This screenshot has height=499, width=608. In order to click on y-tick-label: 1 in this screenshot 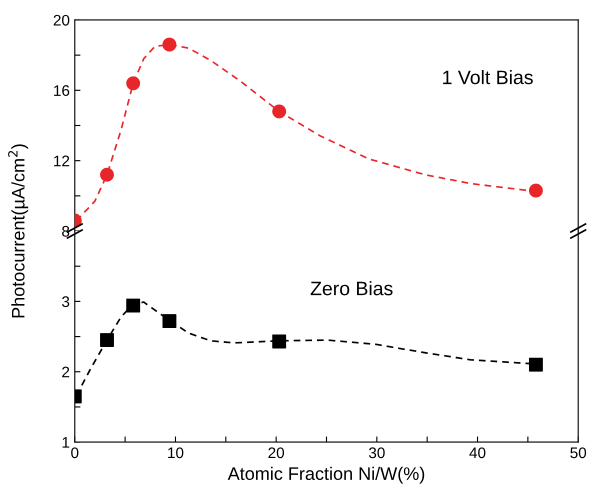, I will do `click(66, 442)`.